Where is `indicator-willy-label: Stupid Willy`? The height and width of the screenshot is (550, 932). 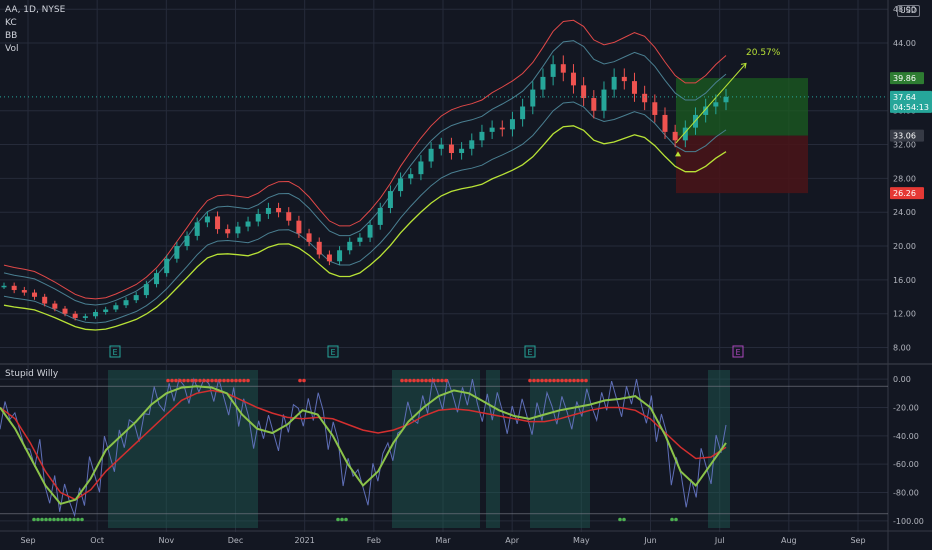 indicator-willy-label: Stupid Willy is located at coordinates (32, 374).